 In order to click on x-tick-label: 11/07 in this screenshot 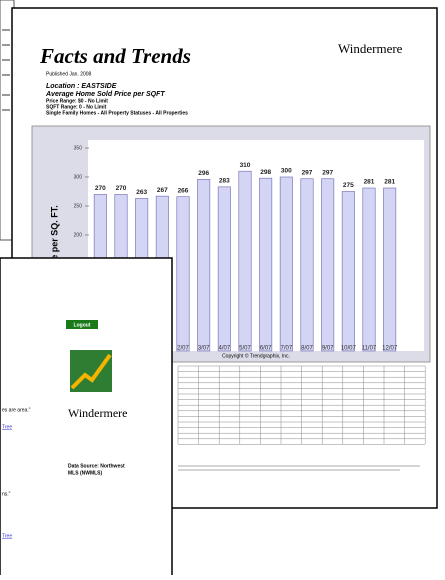, I will do `click(369, 349)`.